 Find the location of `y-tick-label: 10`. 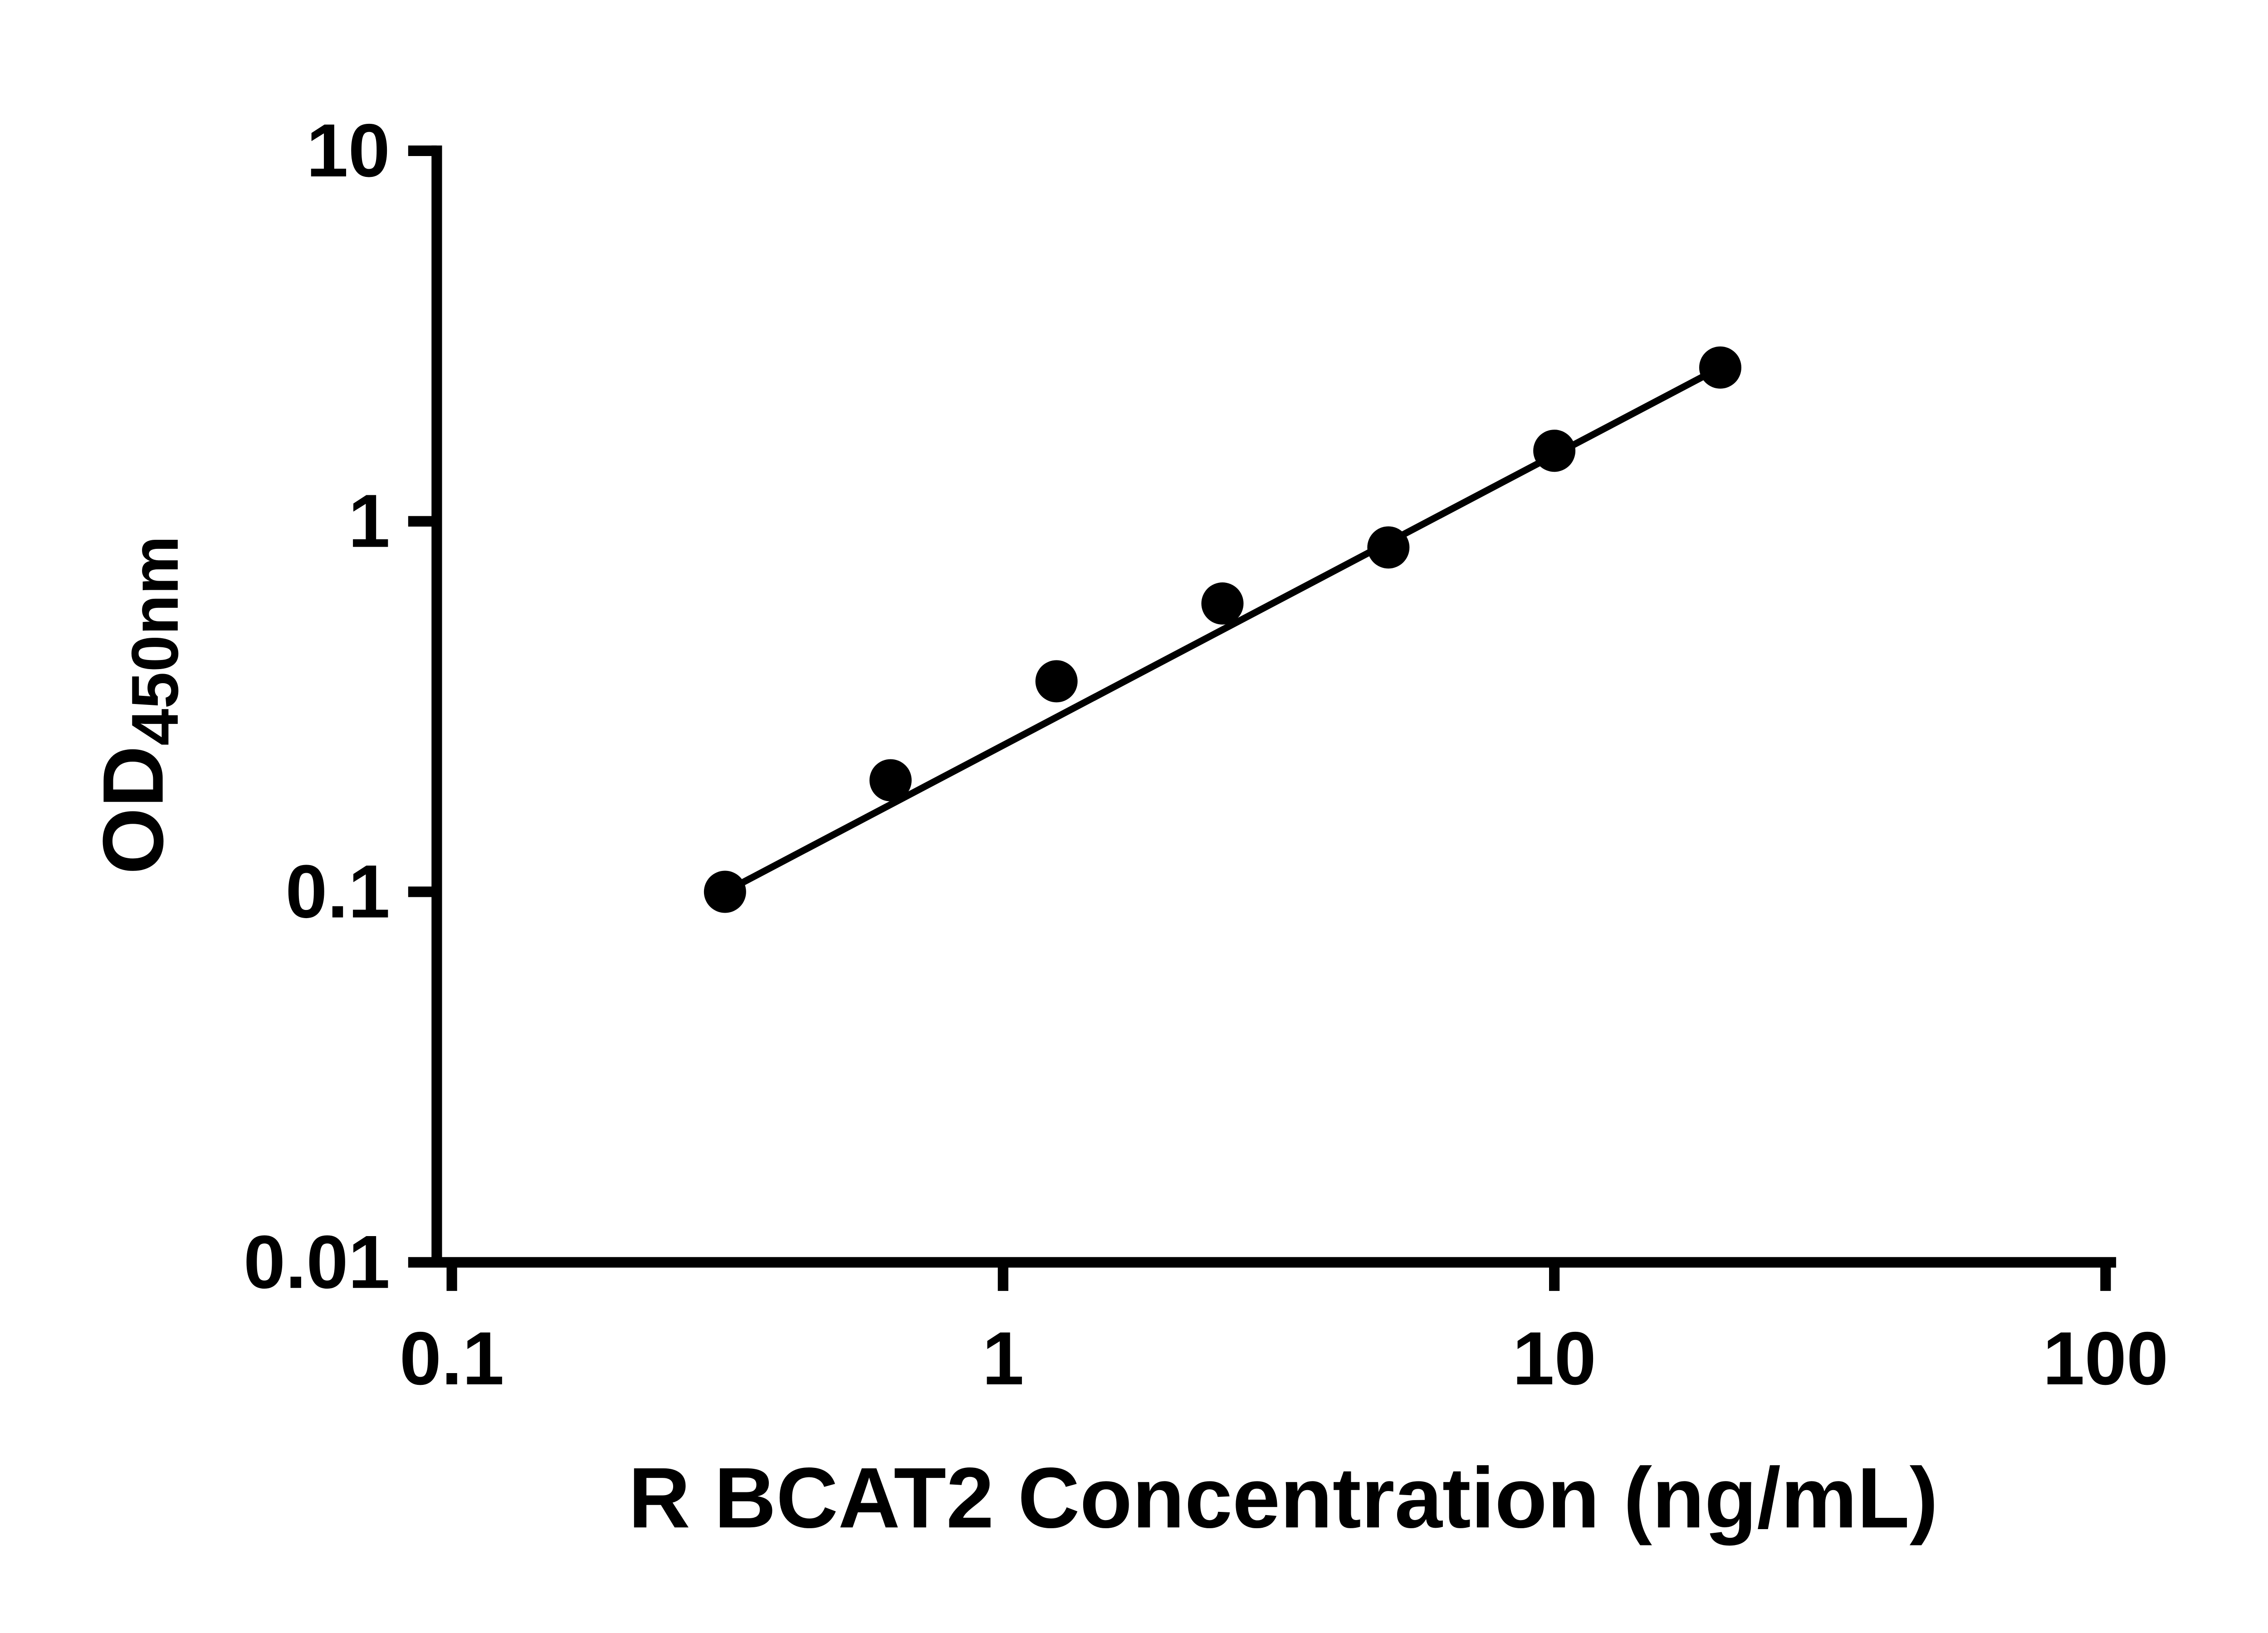

y-tick-label: 10 is located at coordinates (348, 151).